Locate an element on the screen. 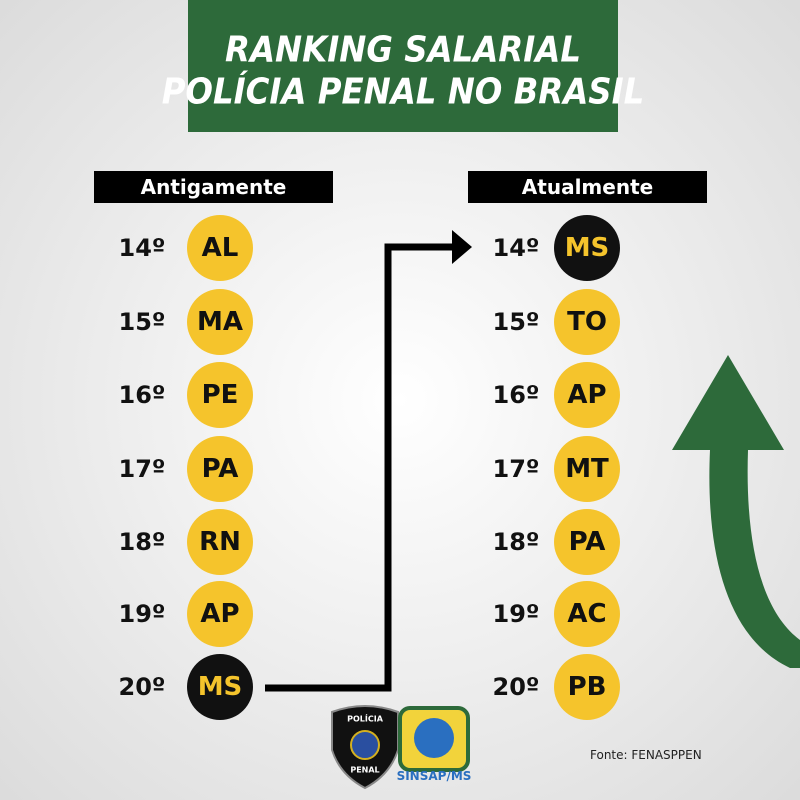 Image resolution: width=800 pixels, height=800 pixels. state: TO is located at coordinates (587, 322).